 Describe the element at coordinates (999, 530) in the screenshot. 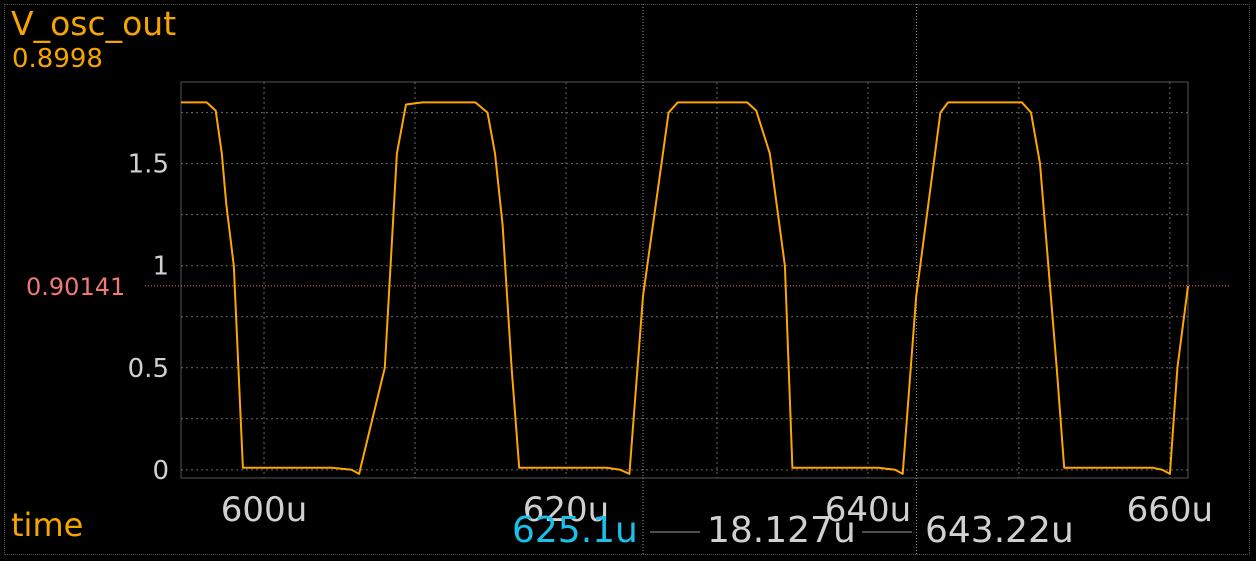

I see `cursor2-value: 643.22u` at that location.